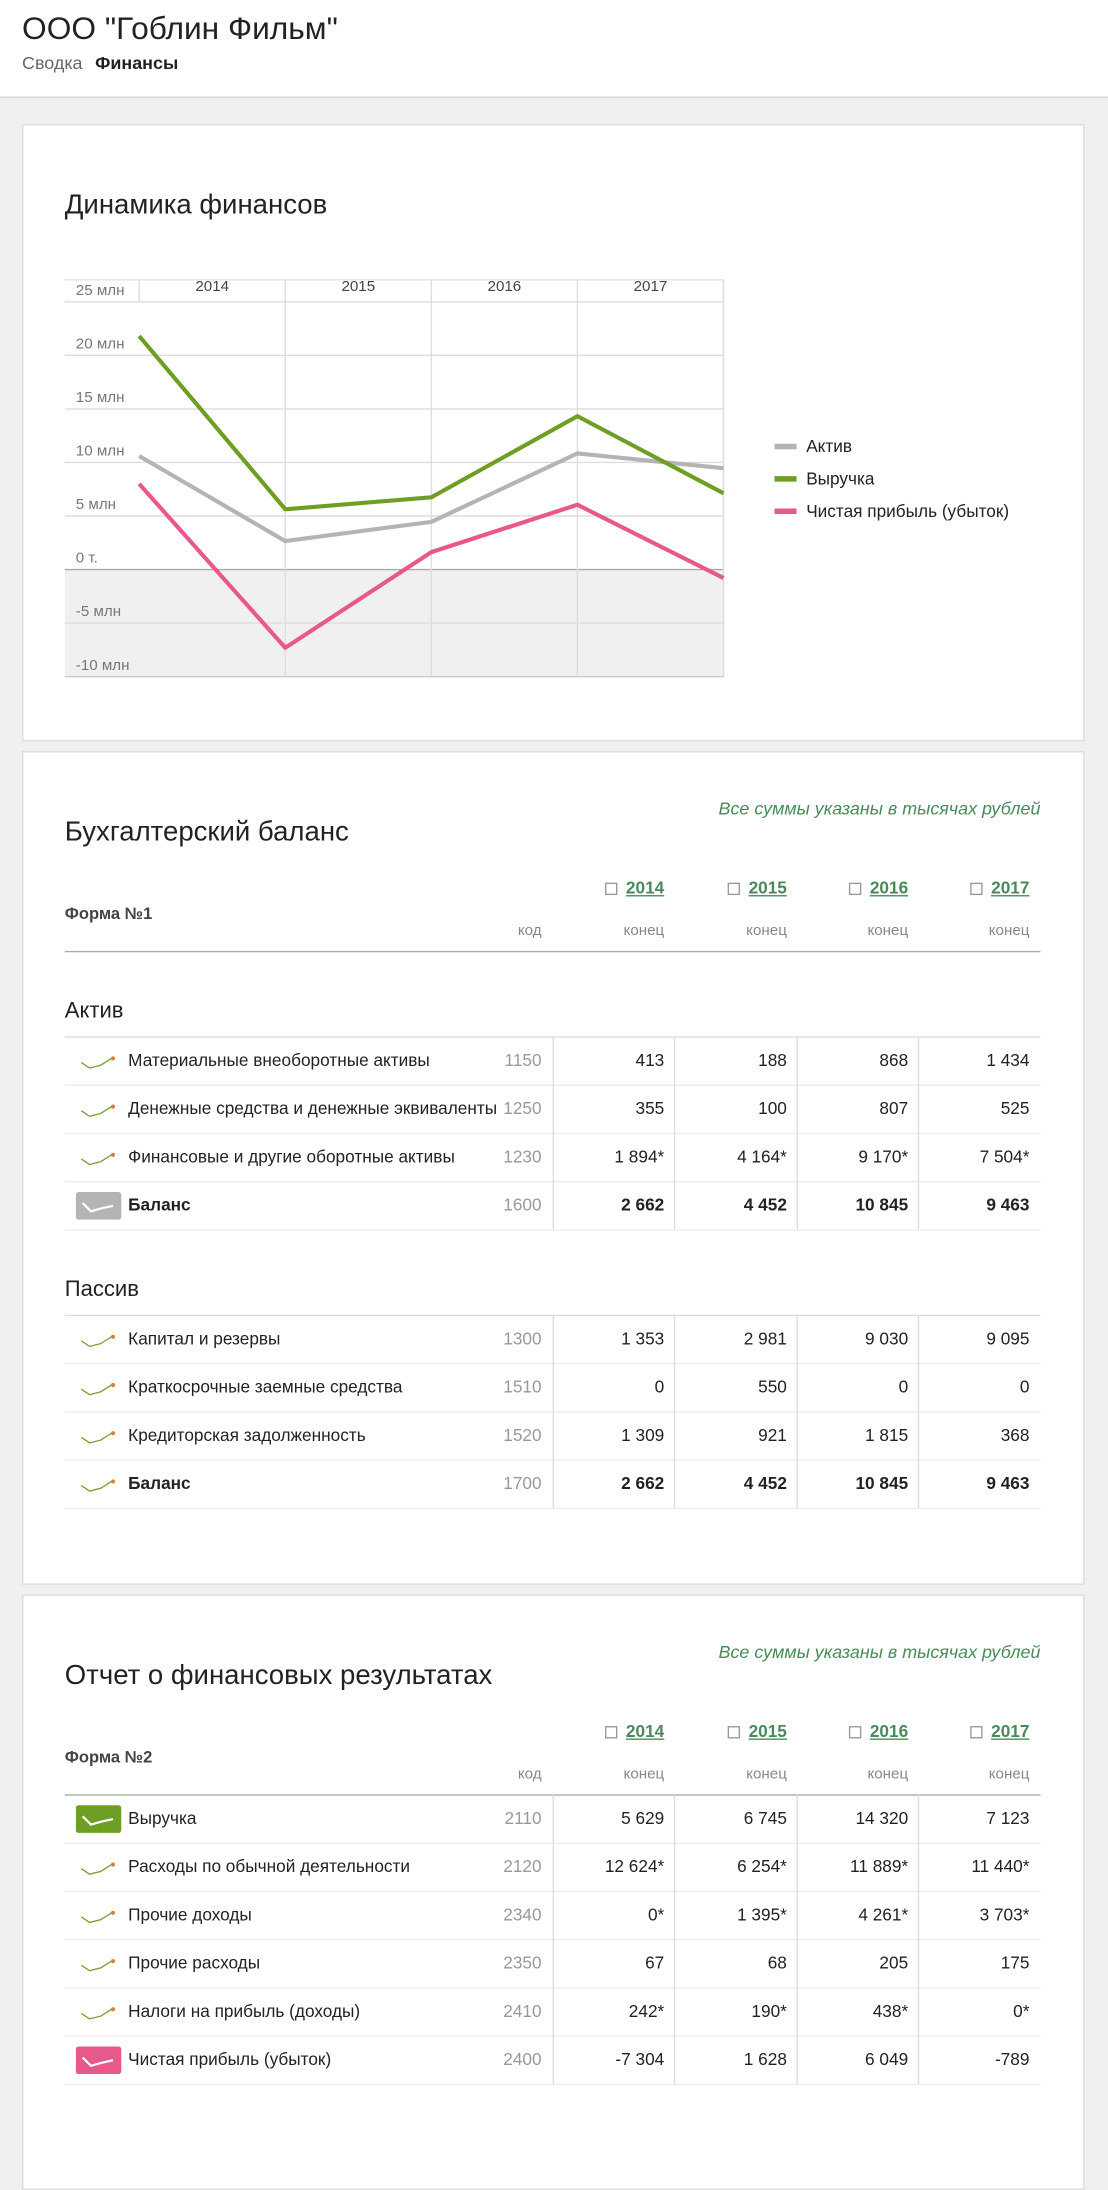  What do you see at coordinates (522, 1434) in the screenshot?
I see `row-code: 1520` at bounding box center [522, 1434].